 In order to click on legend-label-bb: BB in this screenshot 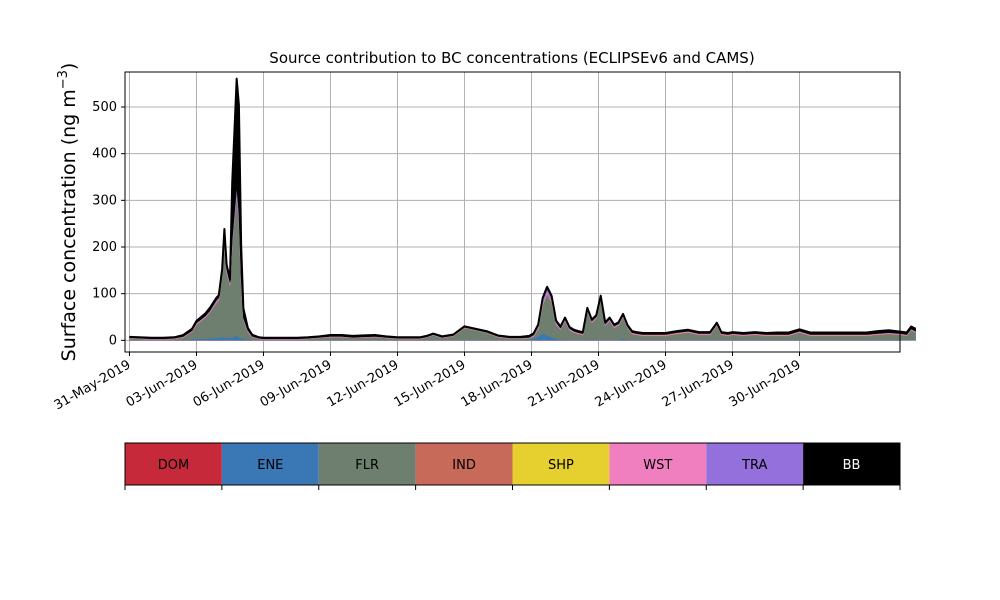, I will do `click(852, 465)`.